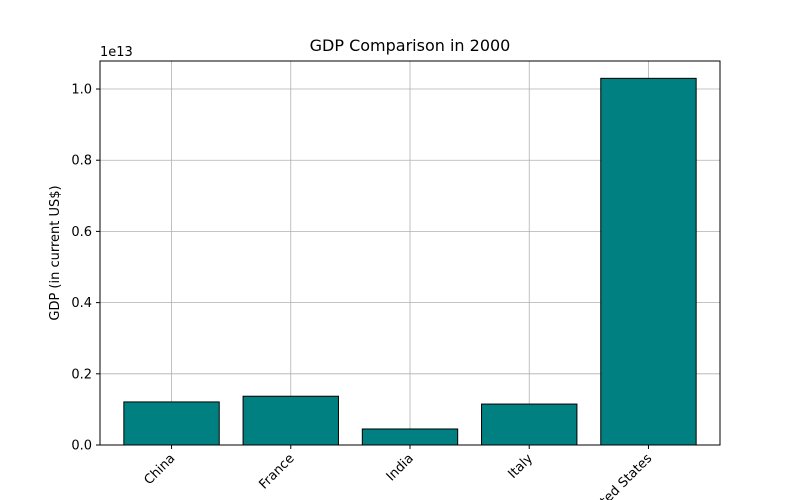 The height and width of the screenshot is (500, 800). Describe the element at coordinates (410, 45) in the screenshot. I see `chart-title: GDP Comparison in 2000` at that location.